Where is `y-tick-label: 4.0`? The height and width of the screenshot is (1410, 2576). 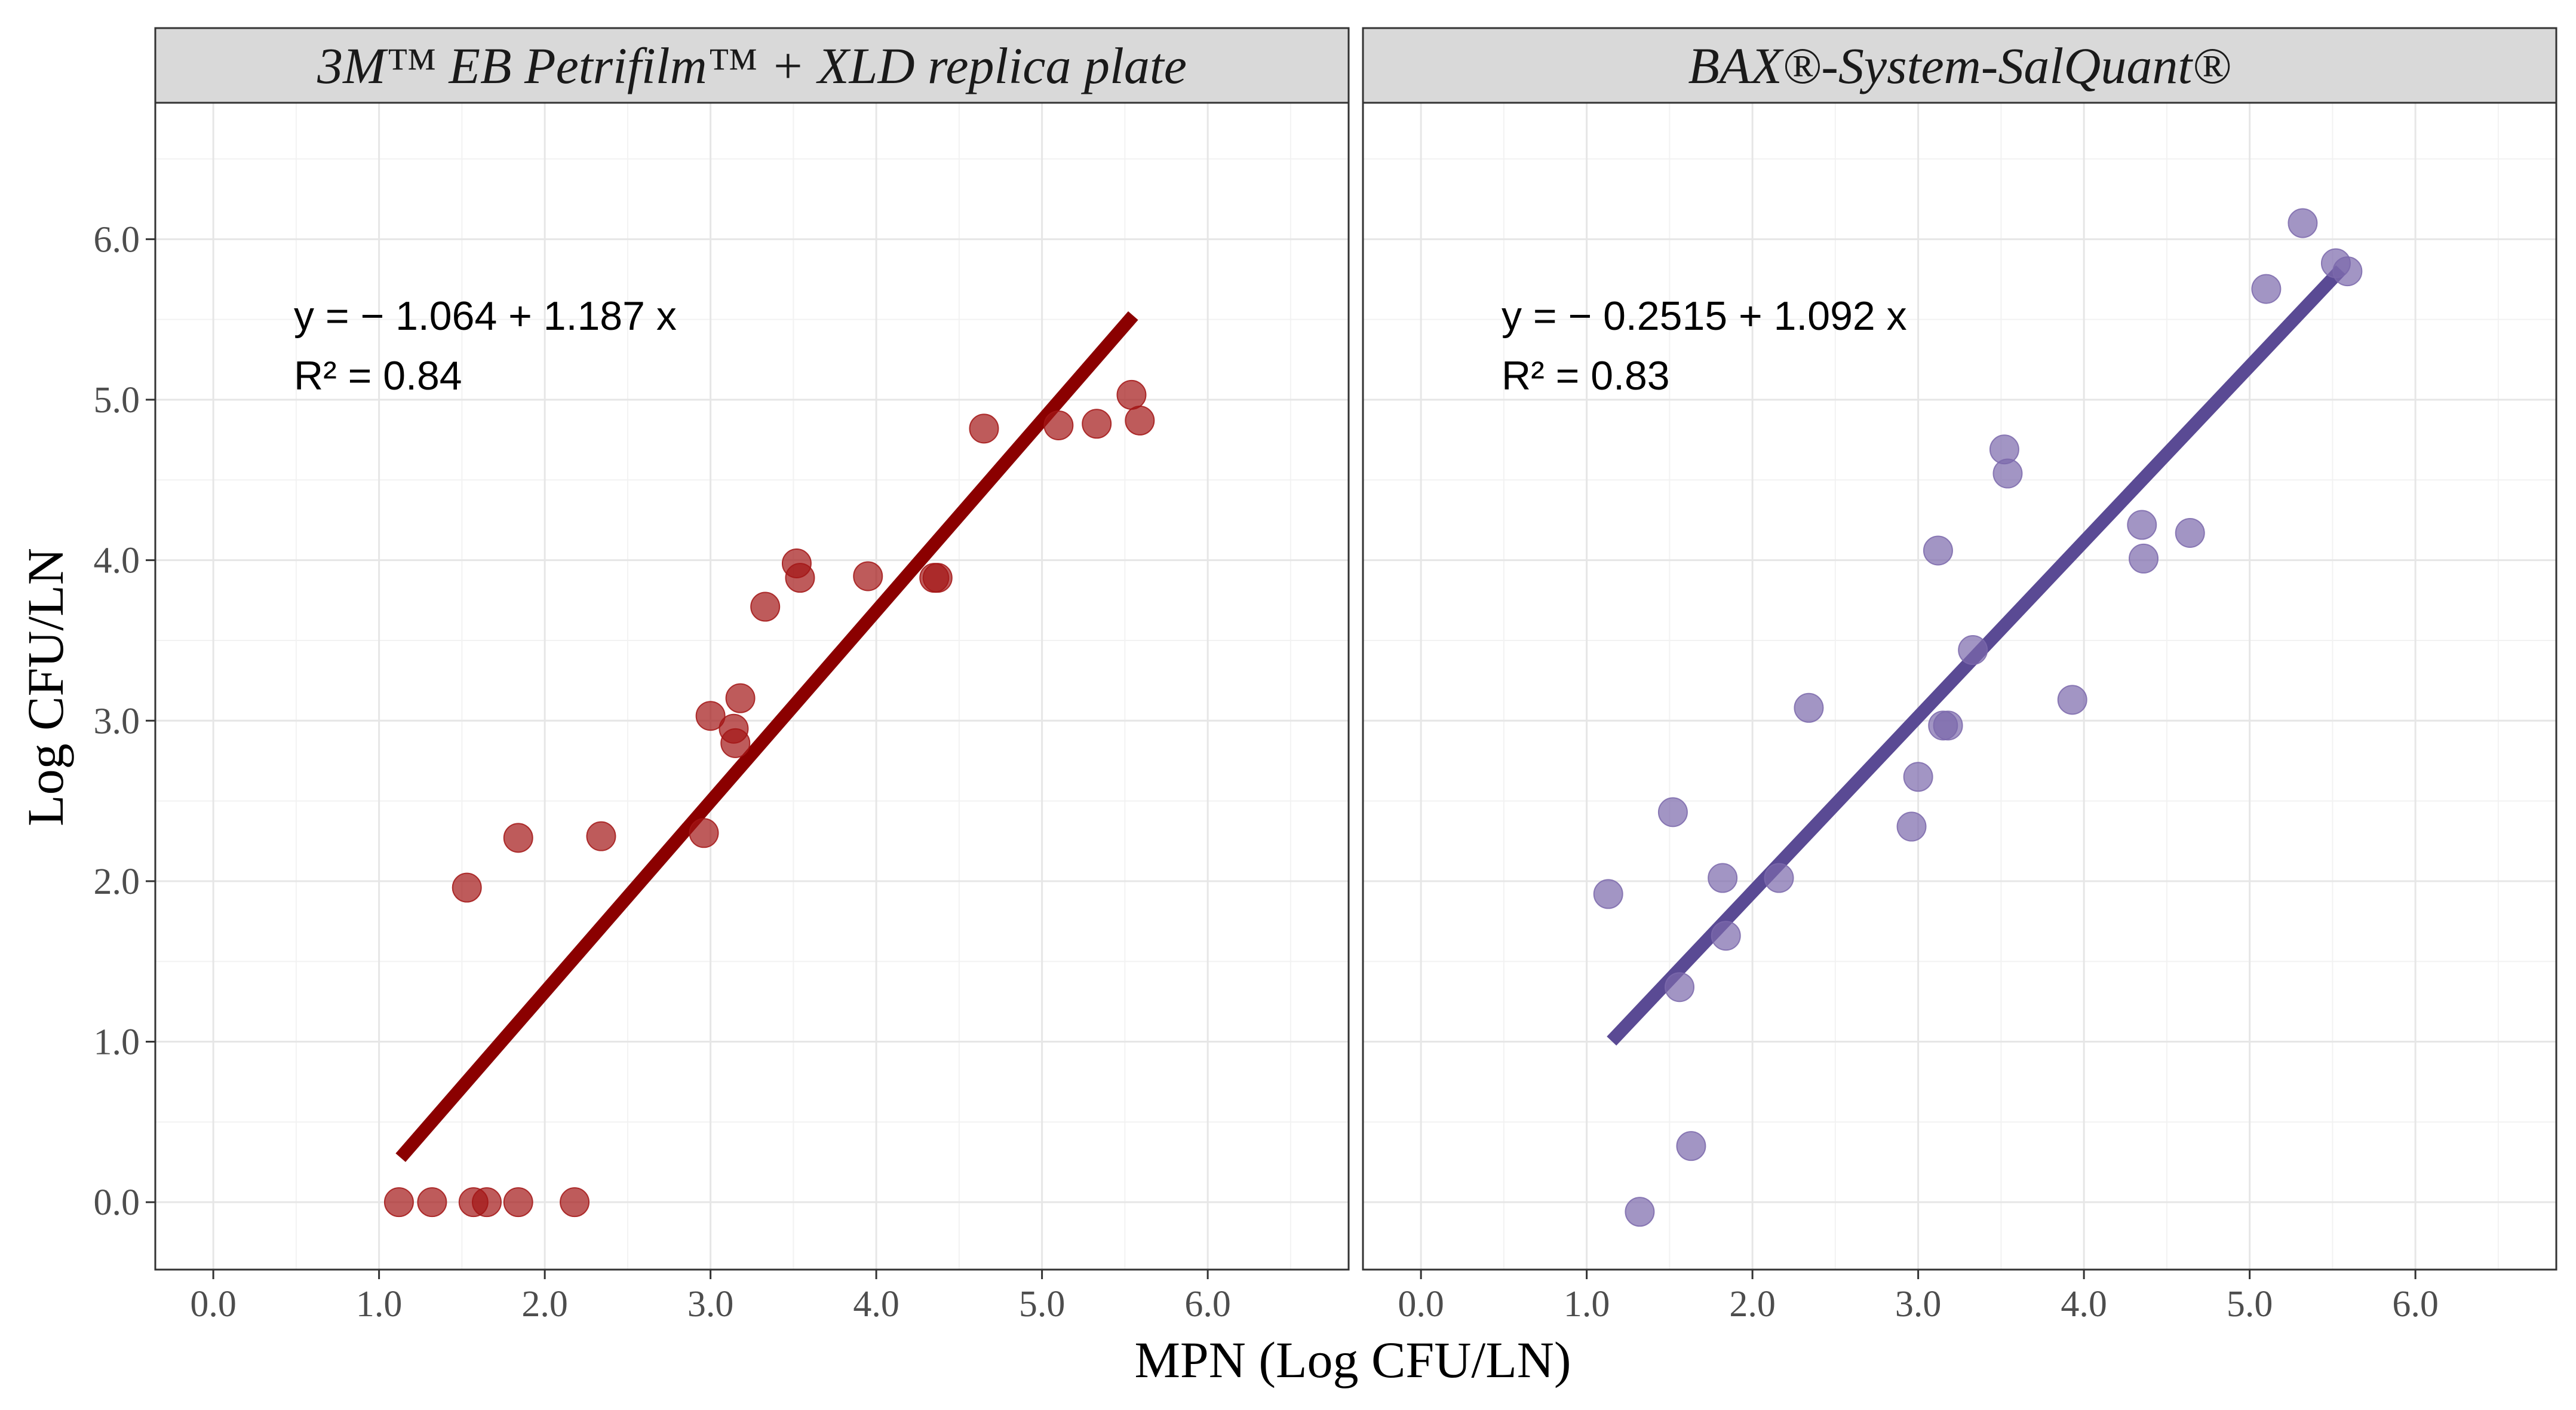
y-tick-label: 4.0 is located at coordinates (117, 561).